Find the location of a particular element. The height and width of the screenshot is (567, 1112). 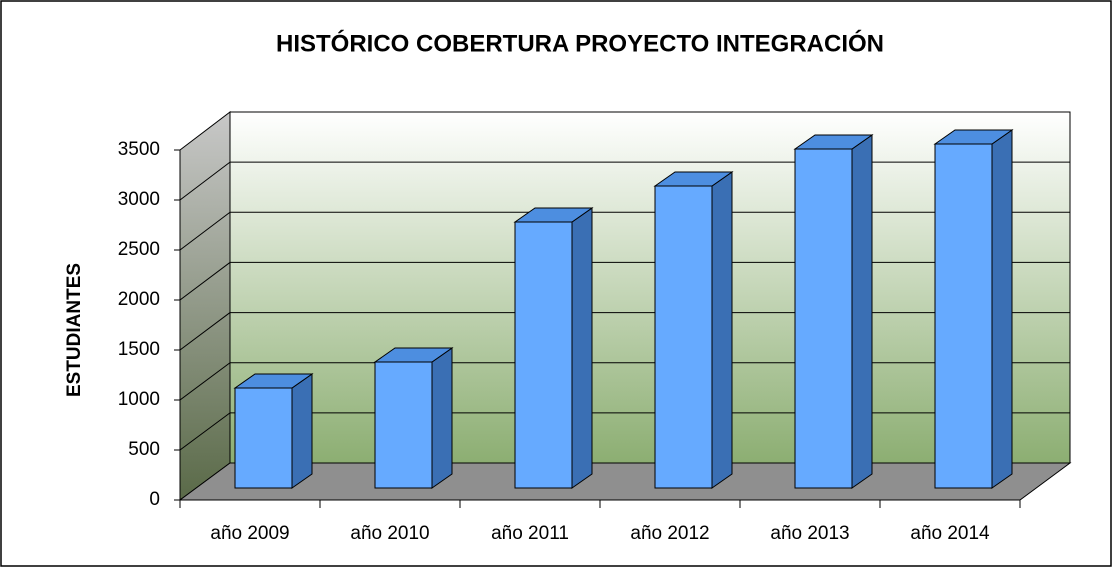

x-tick-label: año 2009 is located at coordinates (249, 533).